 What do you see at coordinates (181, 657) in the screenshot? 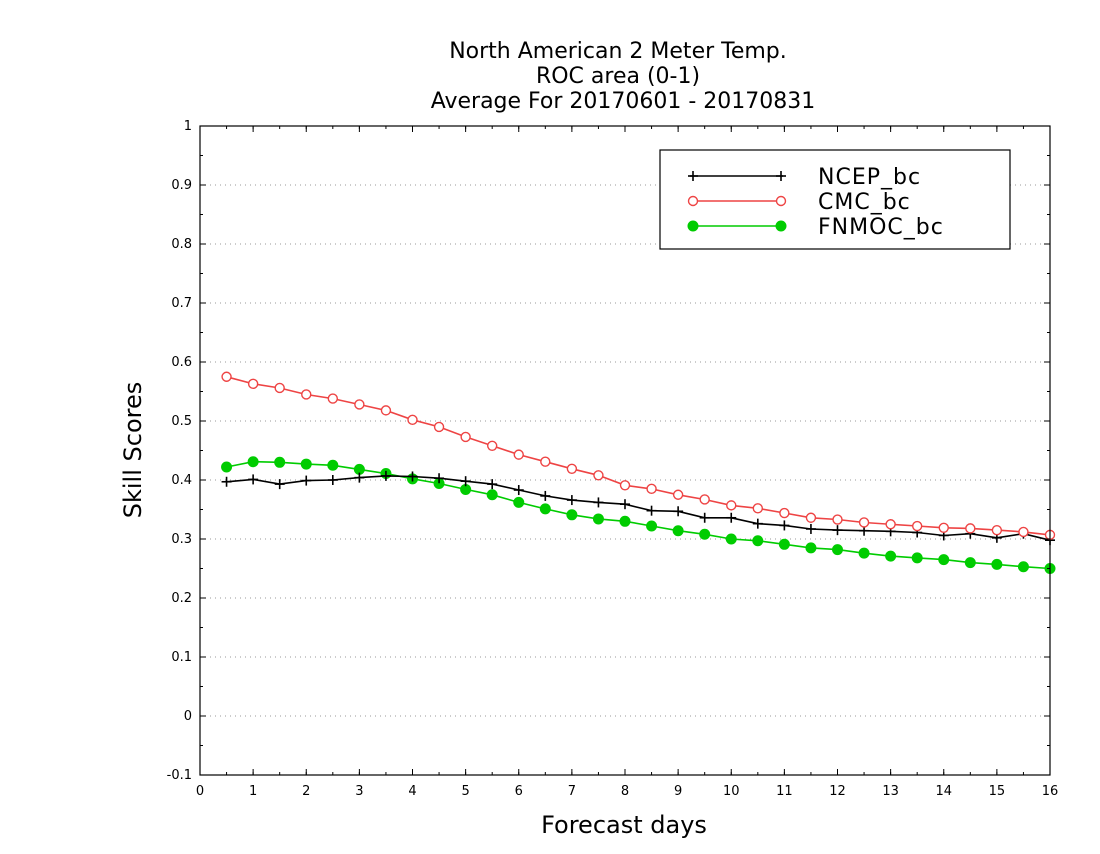
I see `y-tick-label: 0.1` at bounding box center [181, 657].